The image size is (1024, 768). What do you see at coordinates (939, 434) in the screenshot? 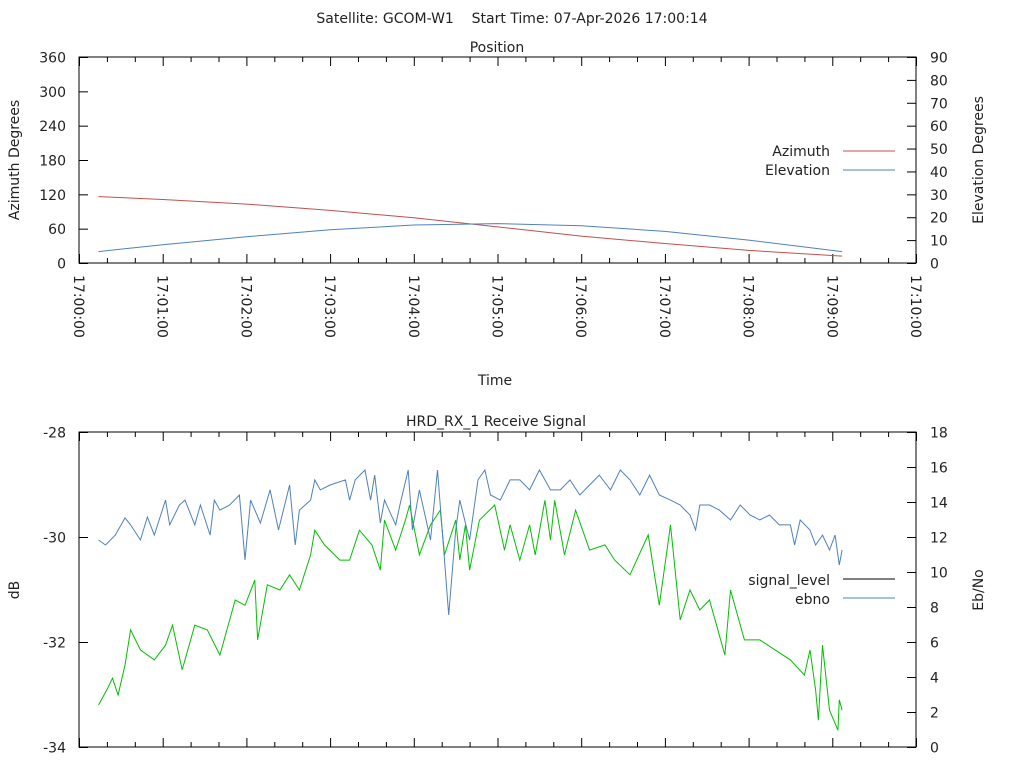
I see `y2-tick-label: 18` at bounding box center [939, 434].